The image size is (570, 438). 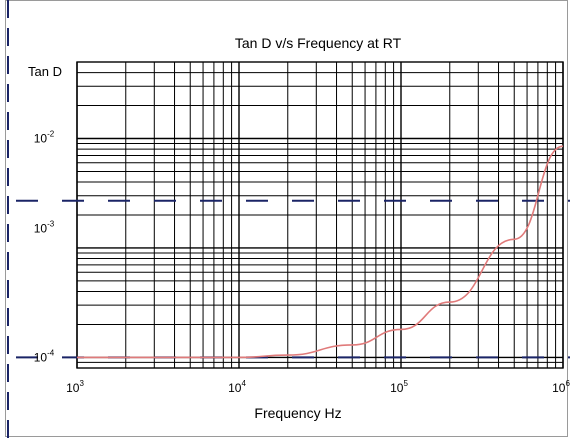 I want to click on chart-title: Tan D v/s Frequency at RT, so click(x=318, y=43).